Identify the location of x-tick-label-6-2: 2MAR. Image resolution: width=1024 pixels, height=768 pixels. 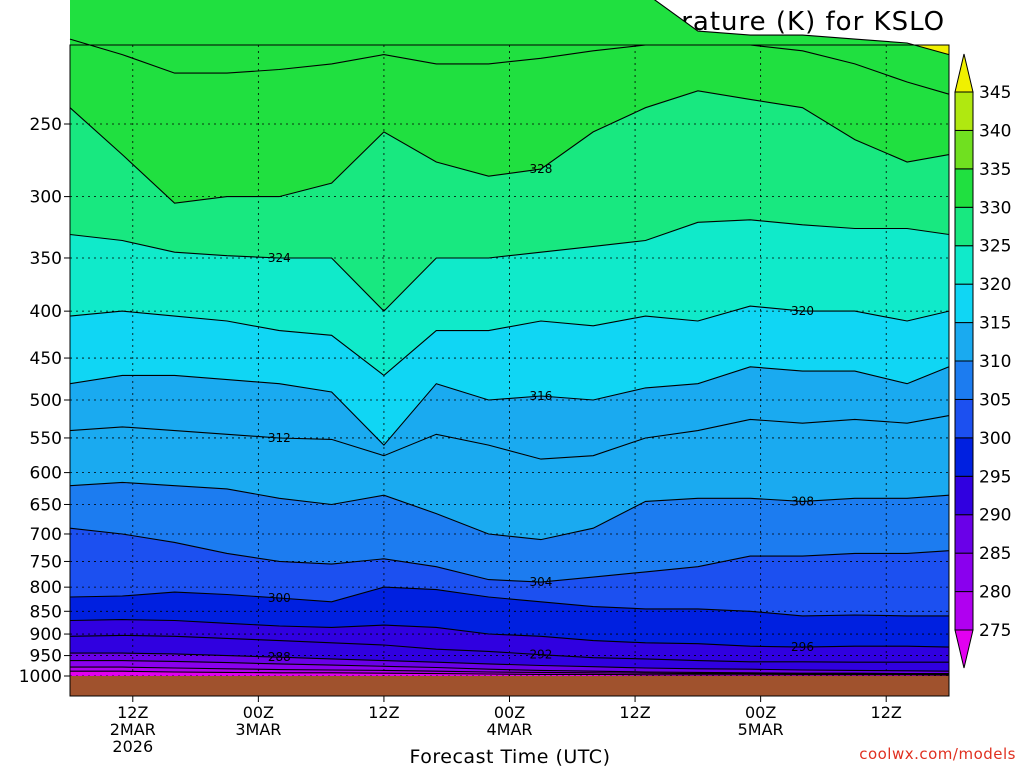
(133, 729).